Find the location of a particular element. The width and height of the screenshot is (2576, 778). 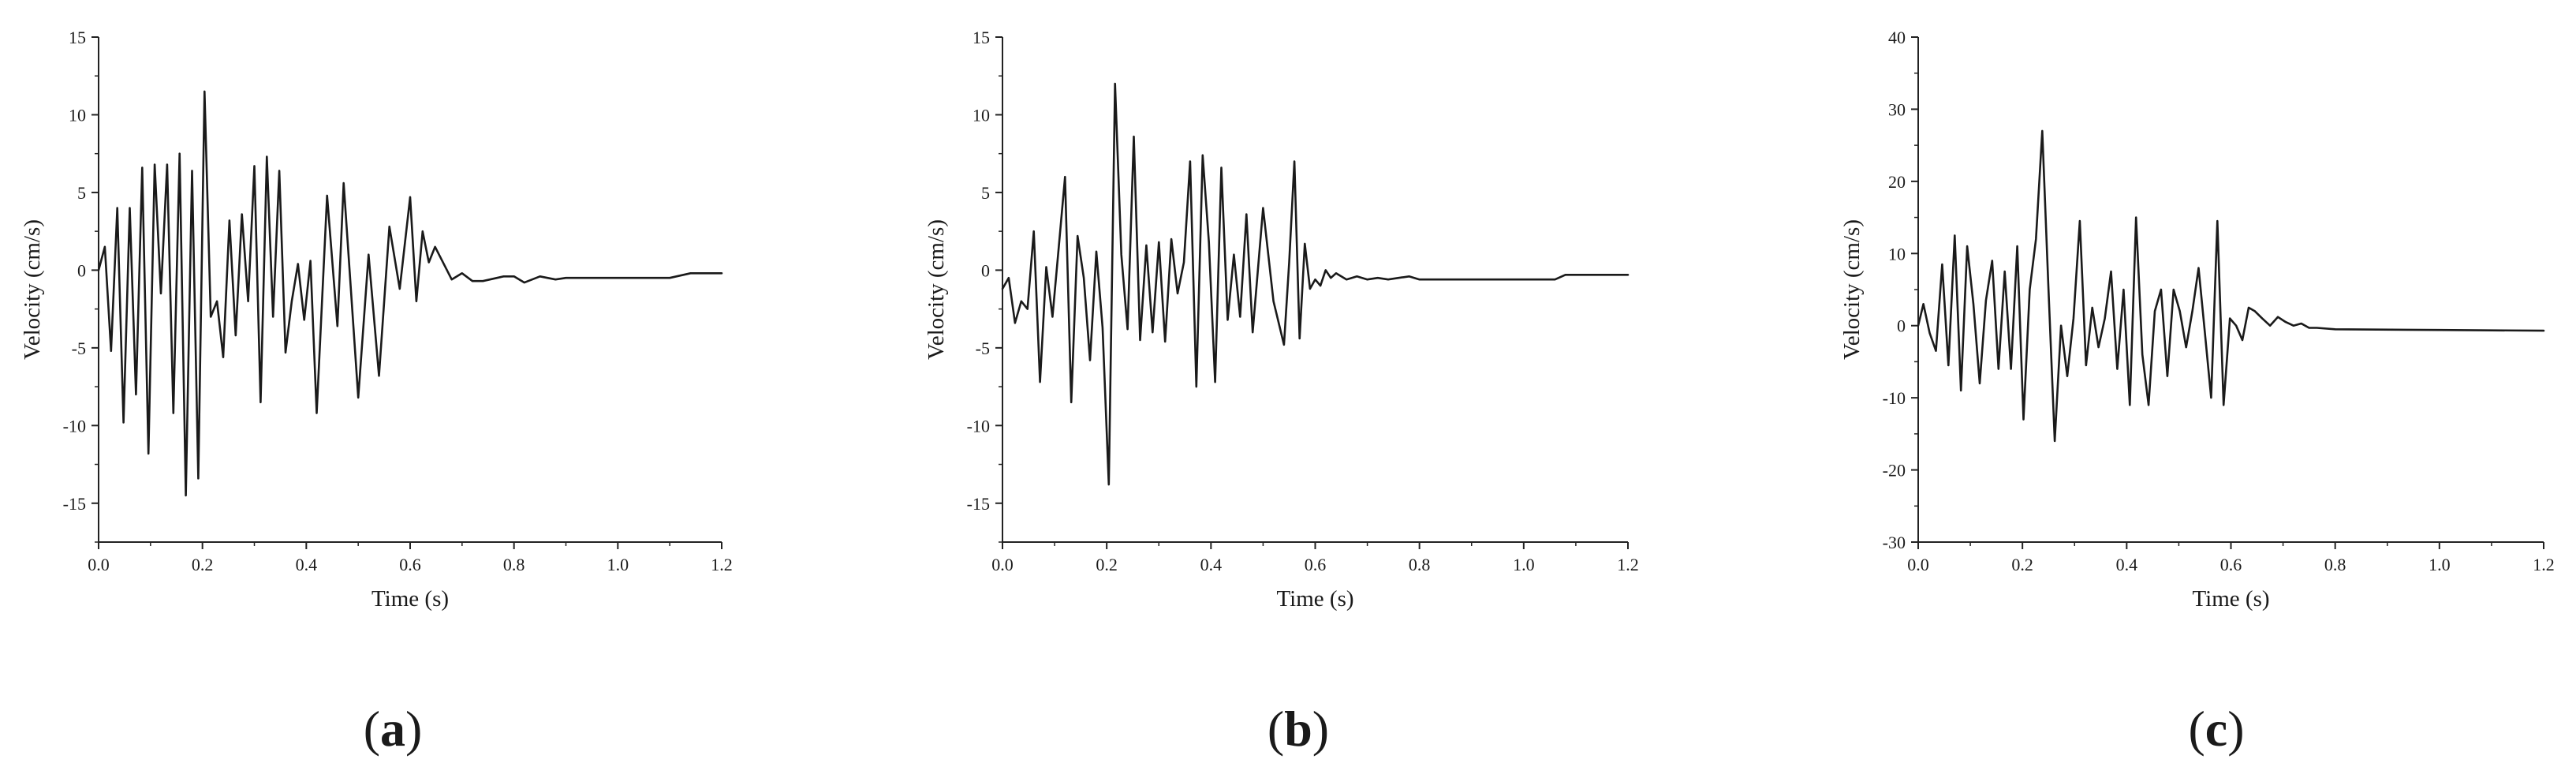

y-tick-label: -30 is located at coordinates (1894, 542).